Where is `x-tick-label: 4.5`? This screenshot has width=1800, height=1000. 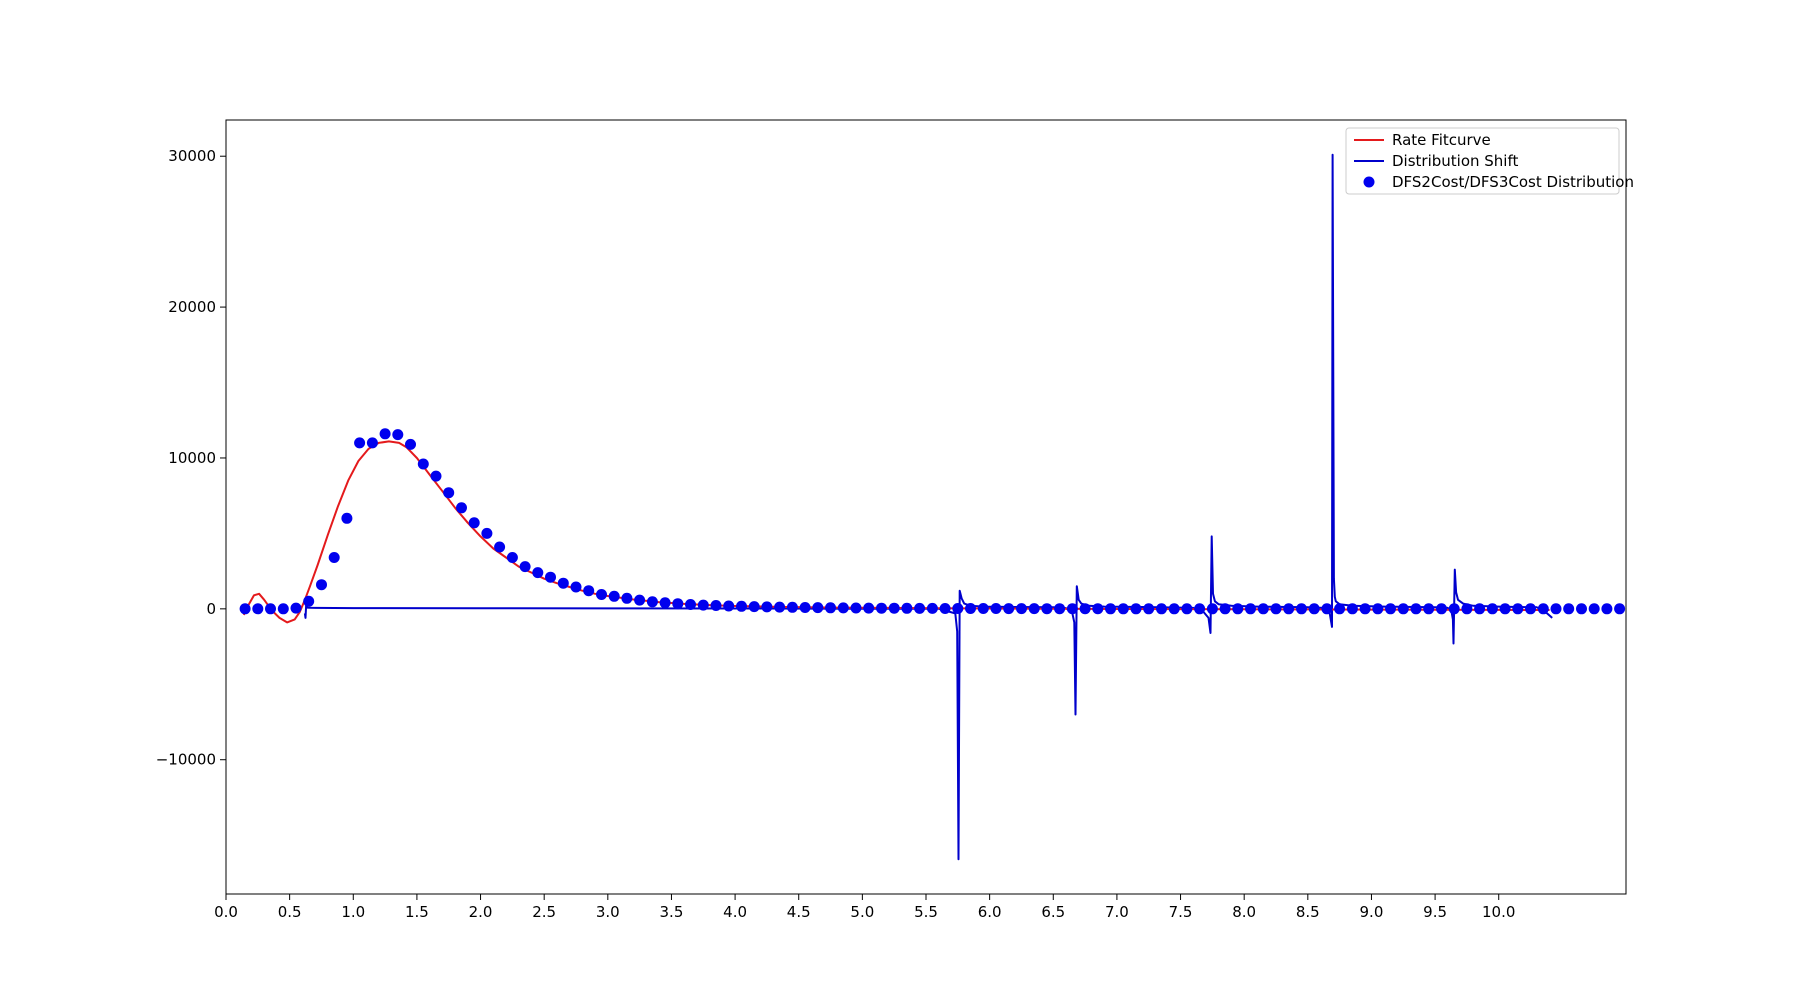
x-tick-label: 4.5 is located at coordinates (799, 912).